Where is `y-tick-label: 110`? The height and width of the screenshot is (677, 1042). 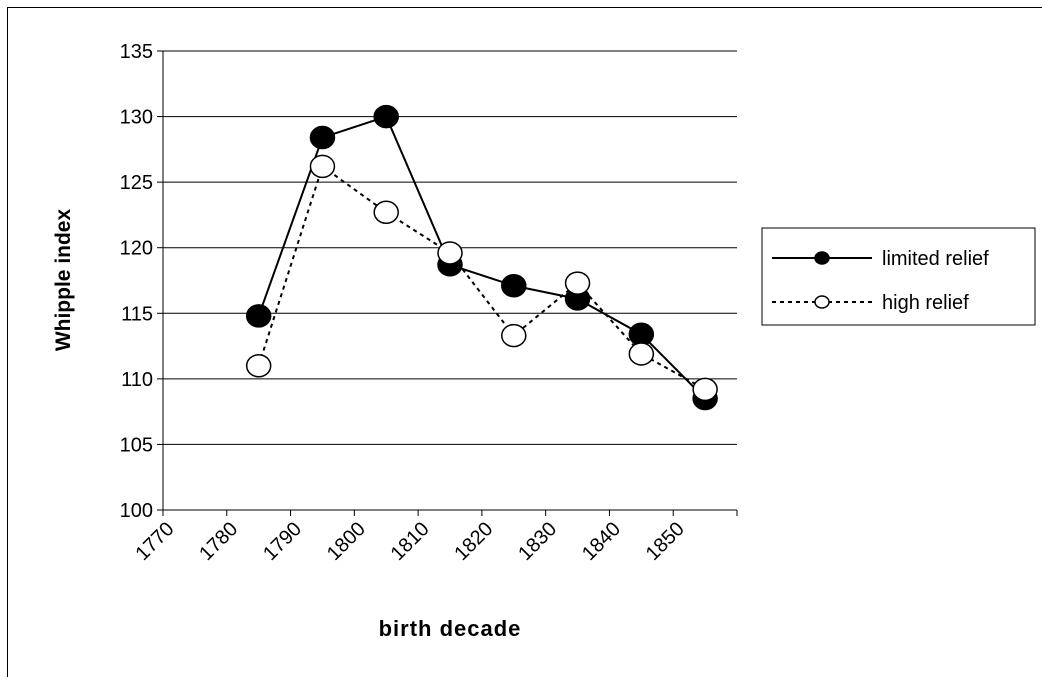 y-tick-label: 110 is located at coordinates (137, 380).